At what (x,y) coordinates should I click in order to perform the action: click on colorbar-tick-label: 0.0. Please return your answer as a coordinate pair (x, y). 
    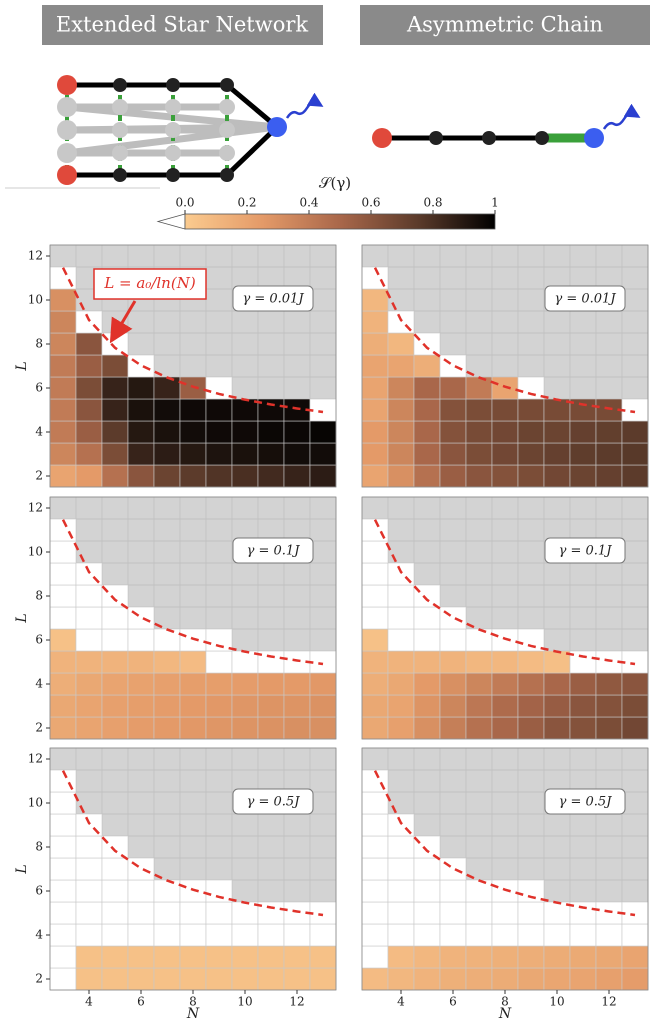
    Looking at the image, I should click on (184, 203).